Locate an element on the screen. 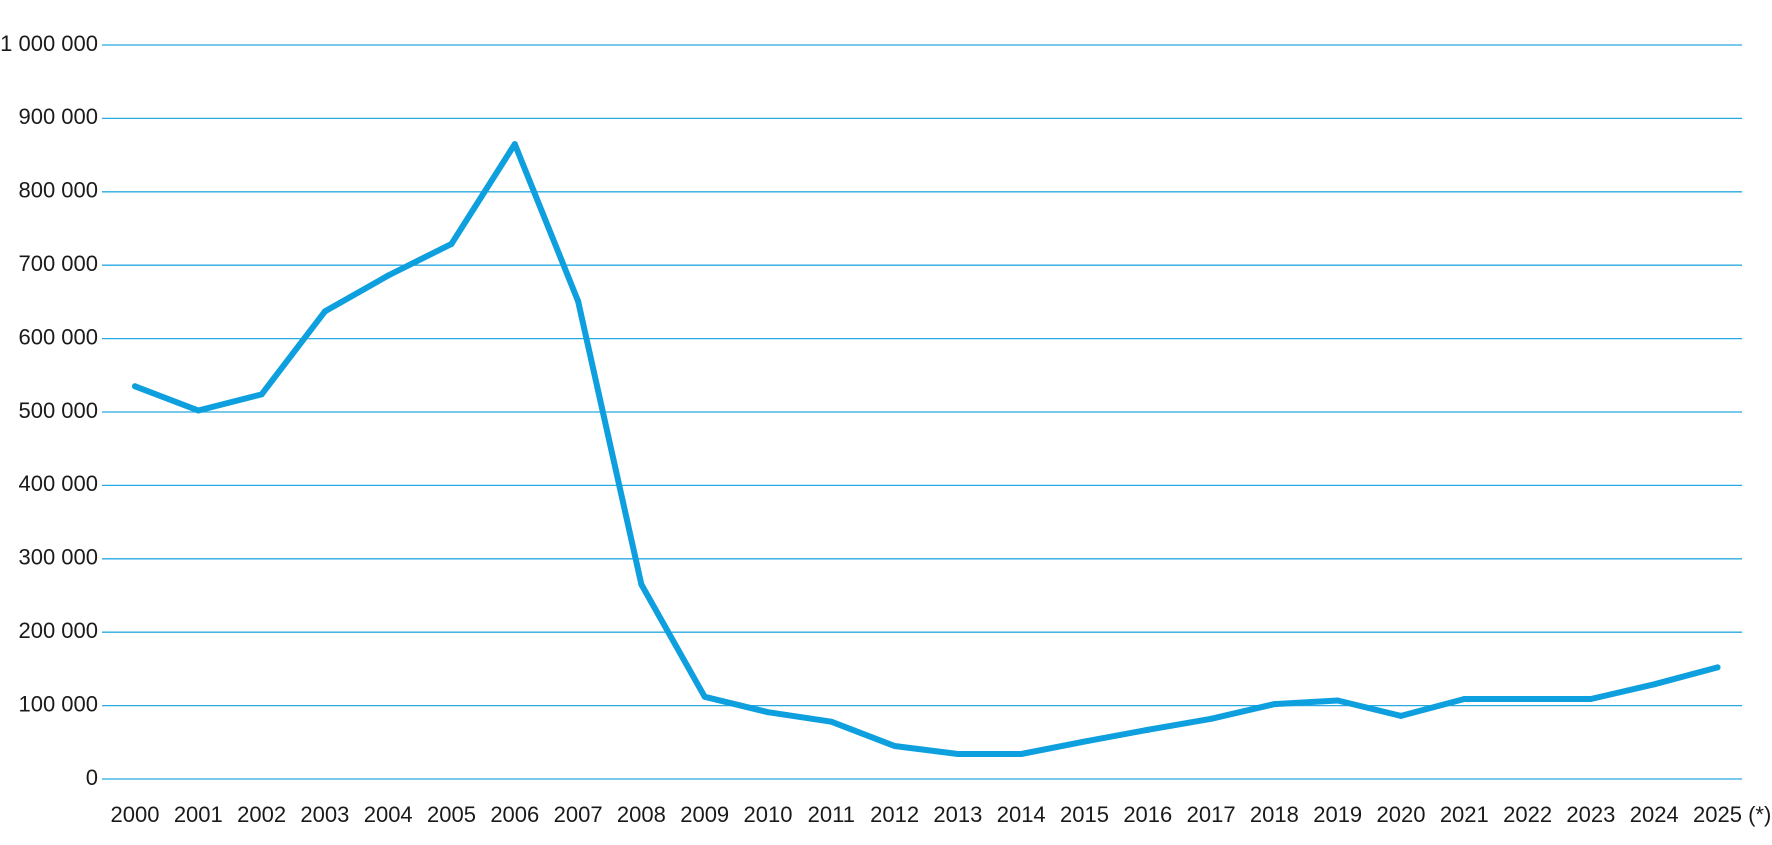 The width and height of the screenshot is (1772, 845). x-tick-label: 2014 is located at coordinates (1021, 814).